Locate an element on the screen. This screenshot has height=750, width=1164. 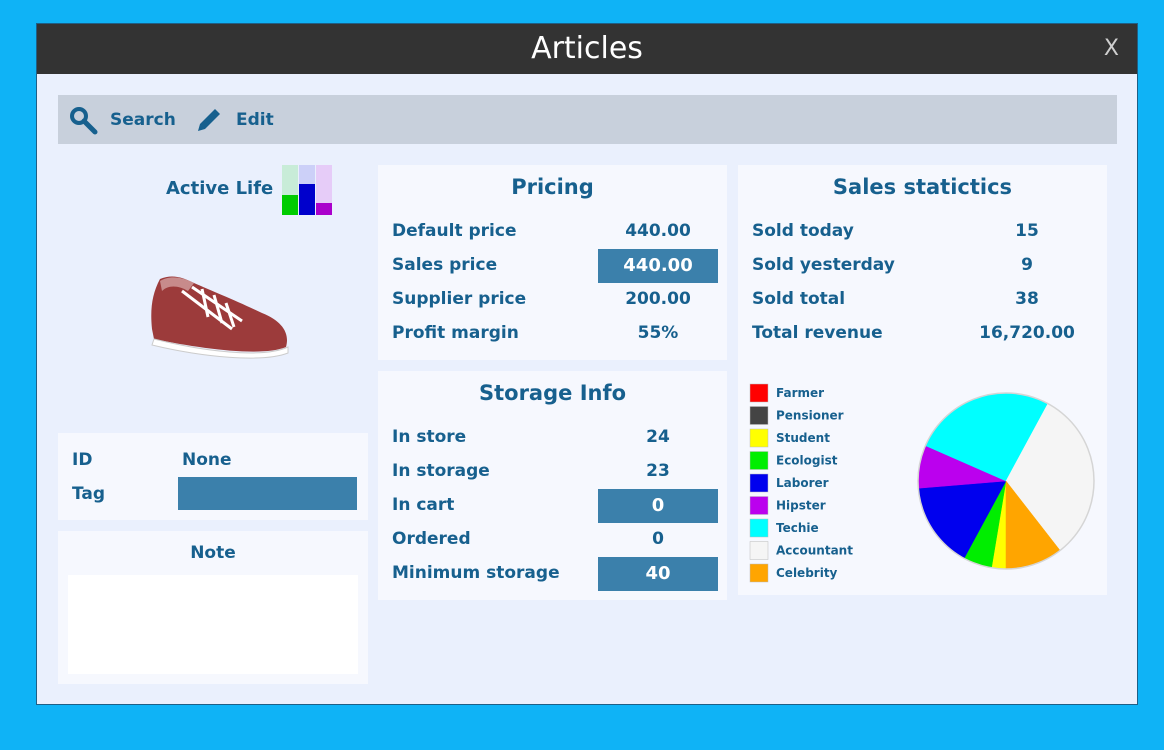
edit-button: Edit is located at coordinates (234, 119).